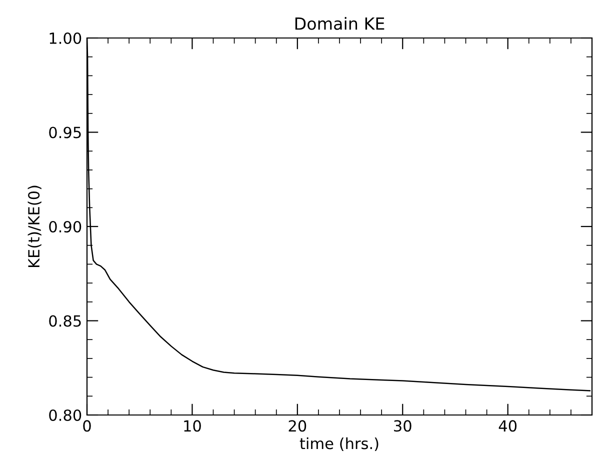 The width and height of the screenshot is (598, 472). Describe the element at coordinates (66, 38) in the screenshot. I see `y-tick-label: 1.00` at that location.